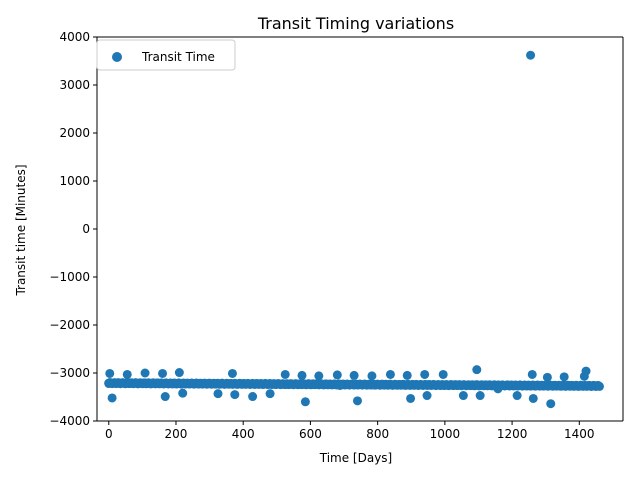 The height and width of the screenshot is (484, 640). I want to click on y-tick-label: −2000, so click(69, 325).